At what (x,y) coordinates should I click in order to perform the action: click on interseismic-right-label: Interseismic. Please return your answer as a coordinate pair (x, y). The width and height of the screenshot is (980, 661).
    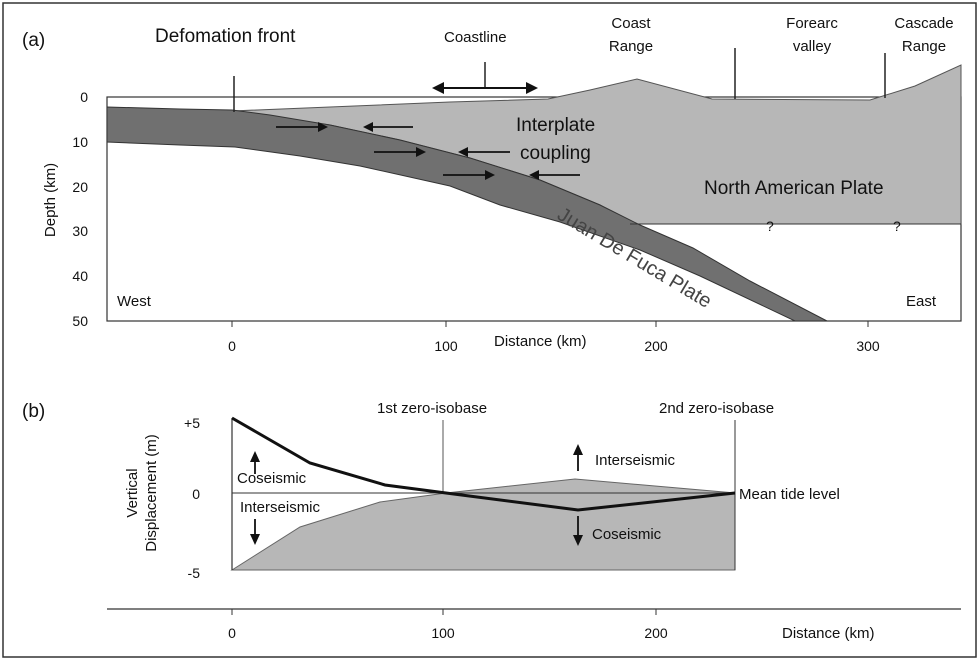
    Looking at the image, I should click on (635, 460).